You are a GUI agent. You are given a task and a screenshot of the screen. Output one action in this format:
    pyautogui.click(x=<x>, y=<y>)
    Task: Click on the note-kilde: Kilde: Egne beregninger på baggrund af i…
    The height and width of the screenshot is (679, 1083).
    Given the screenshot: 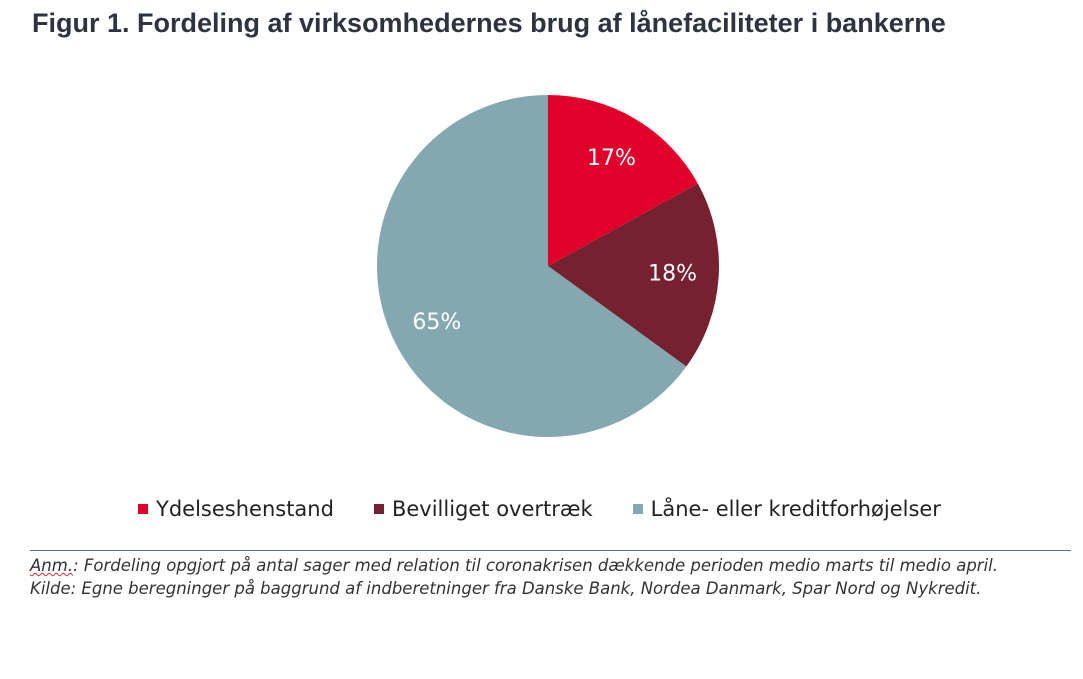 What is the action you would take?
    pyautogui.click(x=506, y=588)
    